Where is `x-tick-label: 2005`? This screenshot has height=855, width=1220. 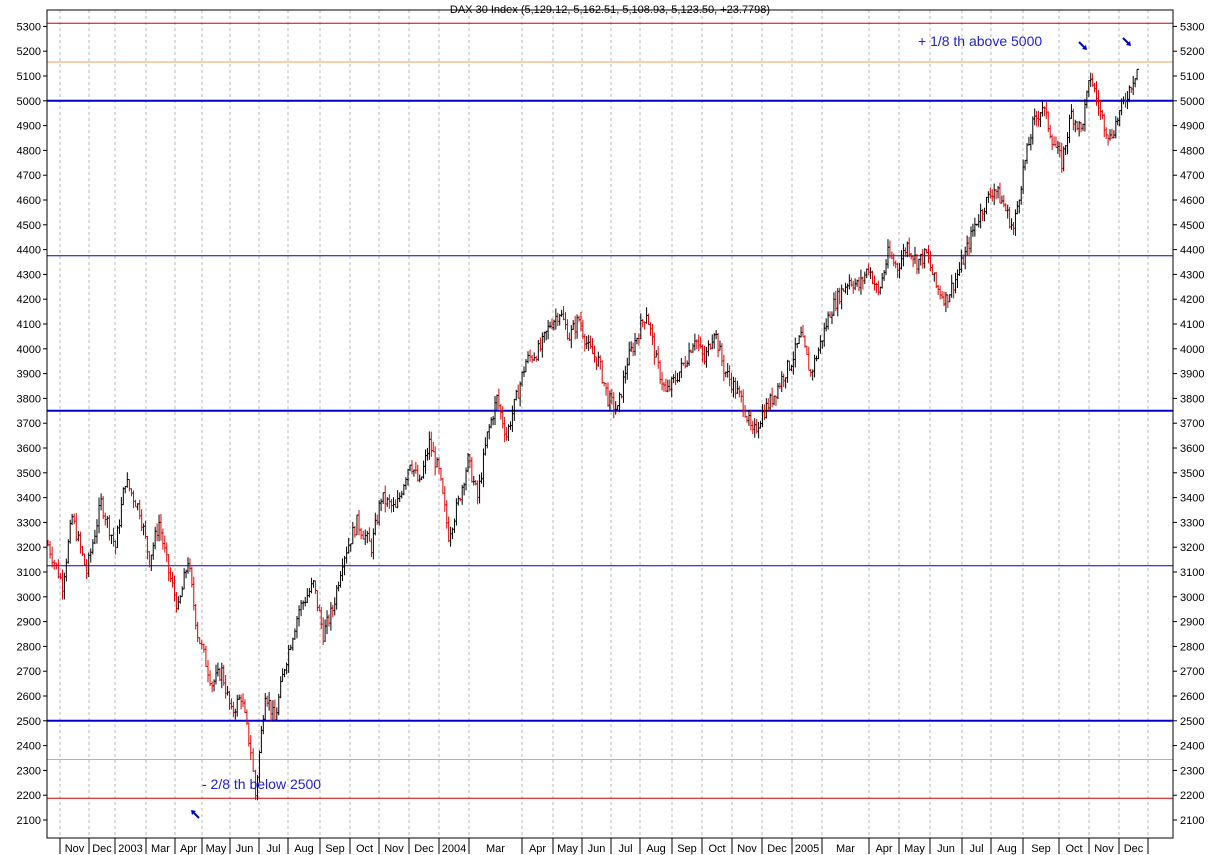
x-tick-label: 2005 is located at coordinates (807, 849).